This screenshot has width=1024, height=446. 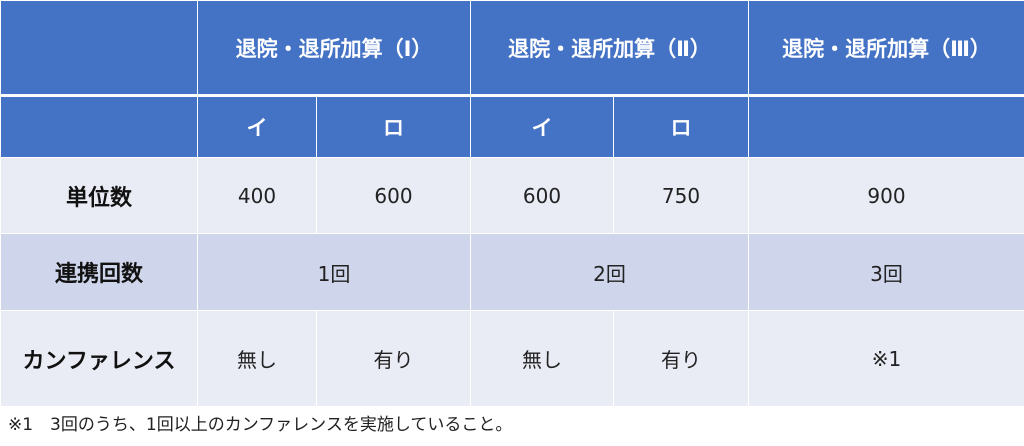 What do you see at coordinates (99, 272) in the screenshot?
I see `row-label: 連携回数` at bounding box center [99, 272].